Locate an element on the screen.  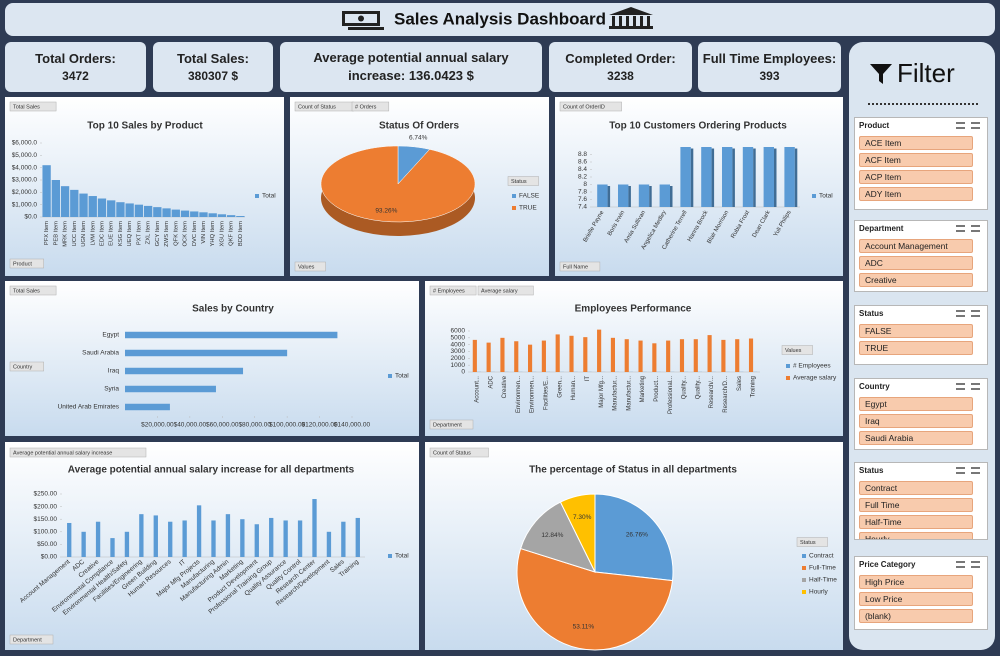
bar-side is located at coordinates (609, 196).